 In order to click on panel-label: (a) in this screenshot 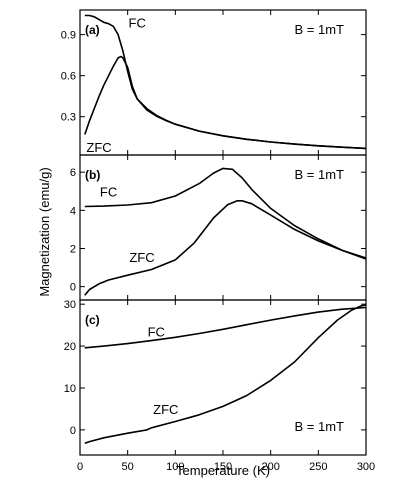, I will do `click(92, 30)`.